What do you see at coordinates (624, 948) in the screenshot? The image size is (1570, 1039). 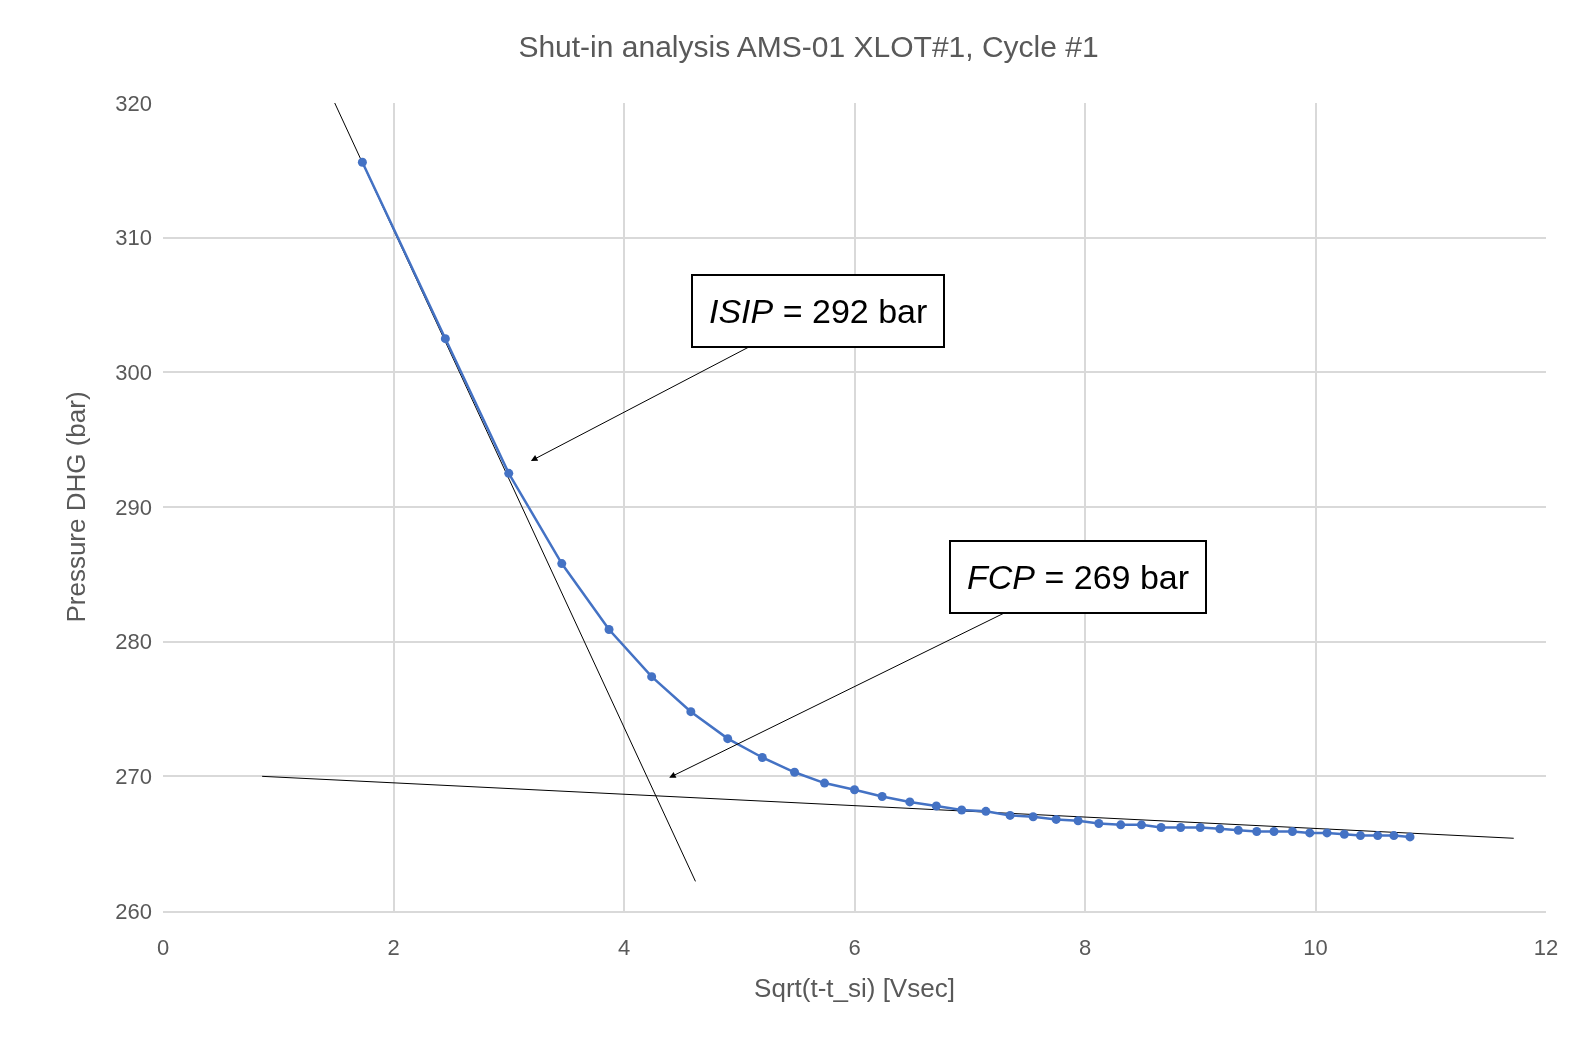 I see `x-tick-label: 4` at bounding box center [624, 948].